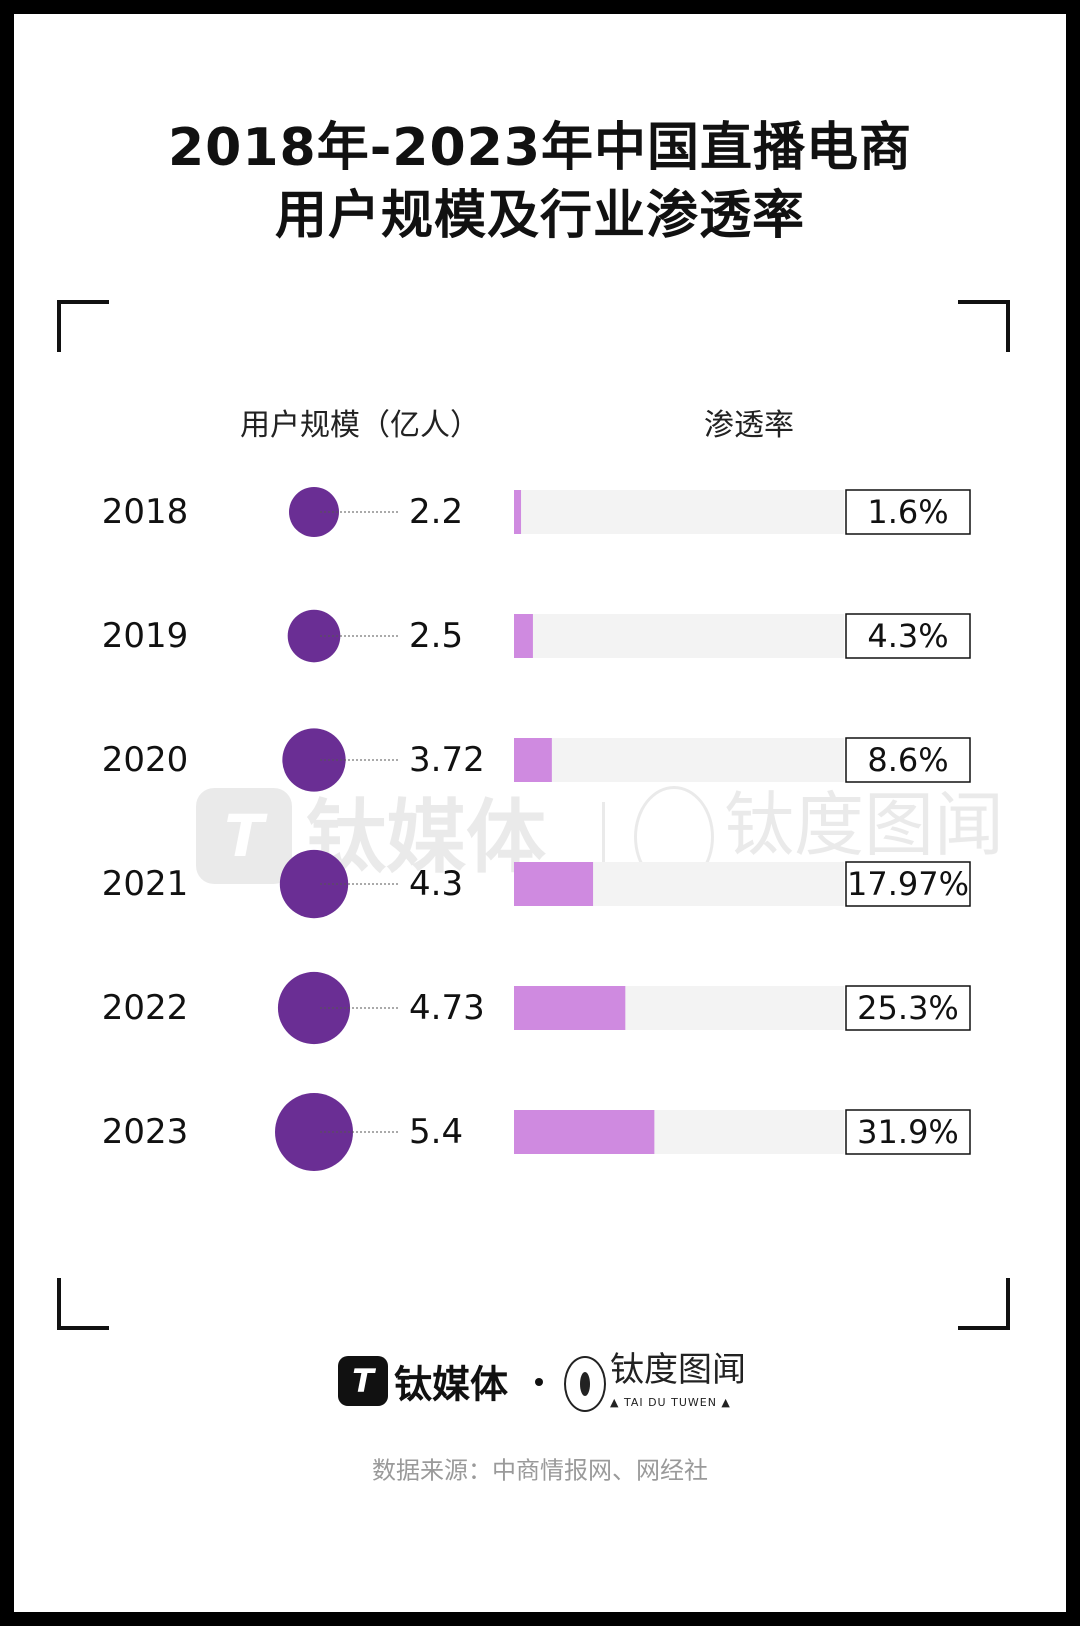  I want to click on user-value-label: 2.5, so click(436, 636).